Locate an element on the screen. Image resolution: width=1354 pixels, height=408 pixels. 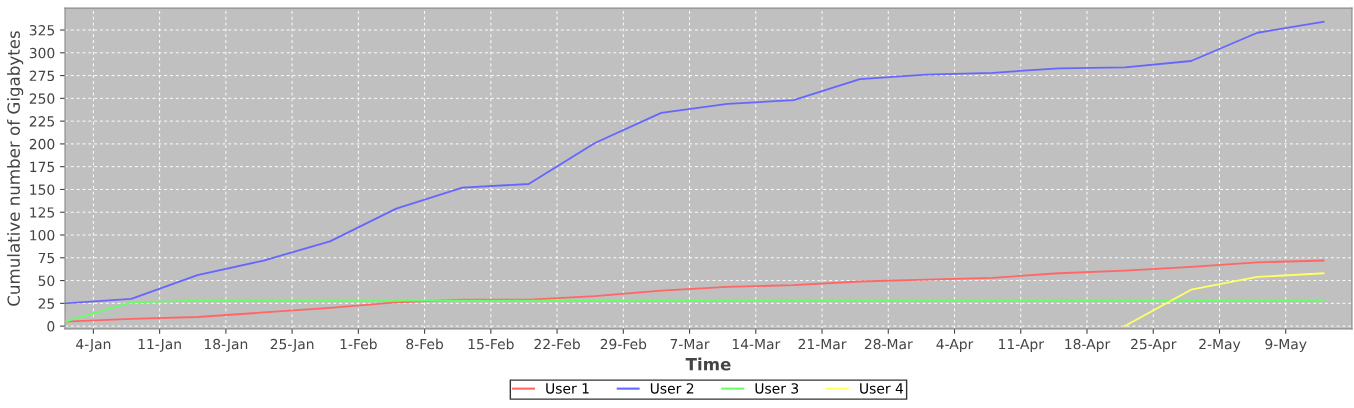
x-tick-label: 28-Mar is located at coordinates (888, 344).